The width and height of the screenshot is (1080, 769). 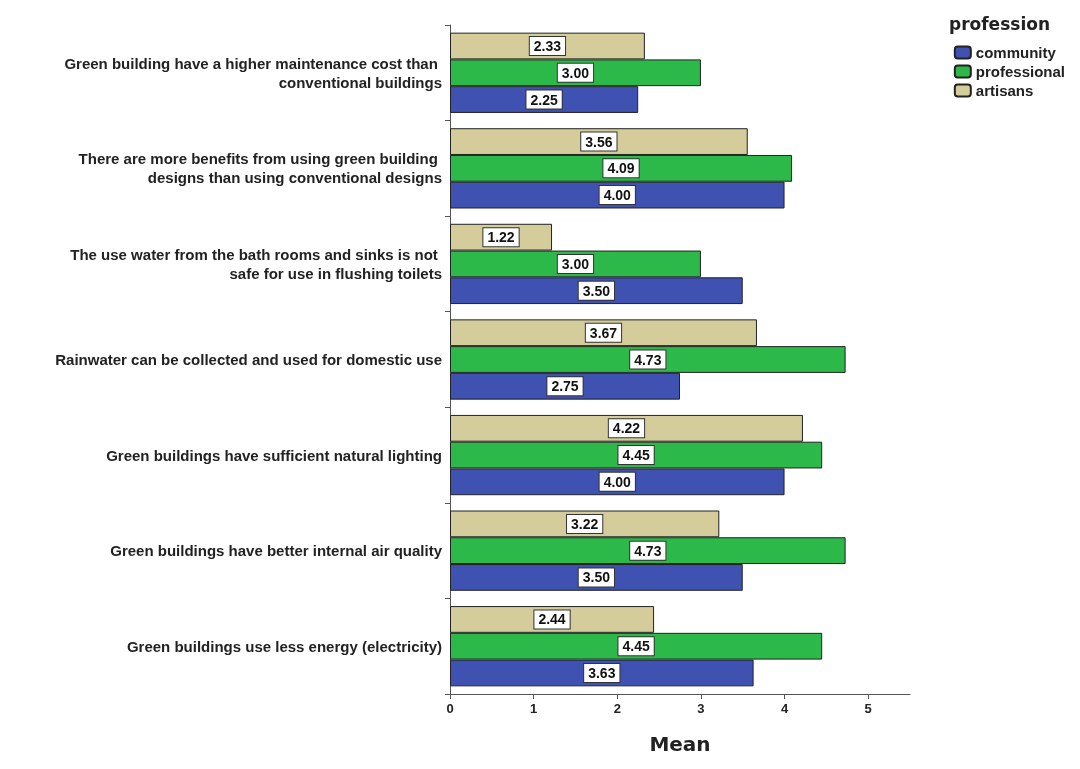 What do you see at coordinates (1016, 52) in the screenshot?
I see `legend-label: community` at bounding box center [1016, 52].